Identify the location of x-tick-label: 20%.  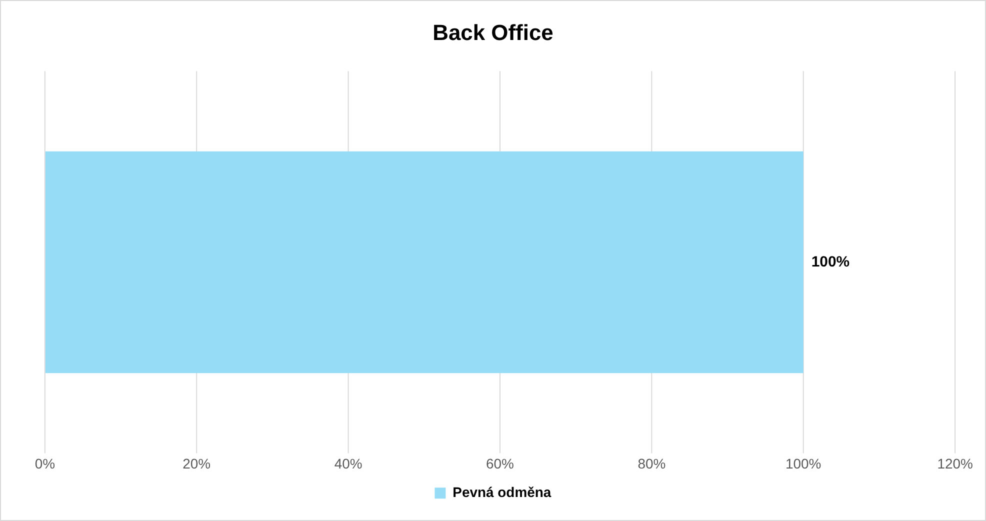
(196, 464).